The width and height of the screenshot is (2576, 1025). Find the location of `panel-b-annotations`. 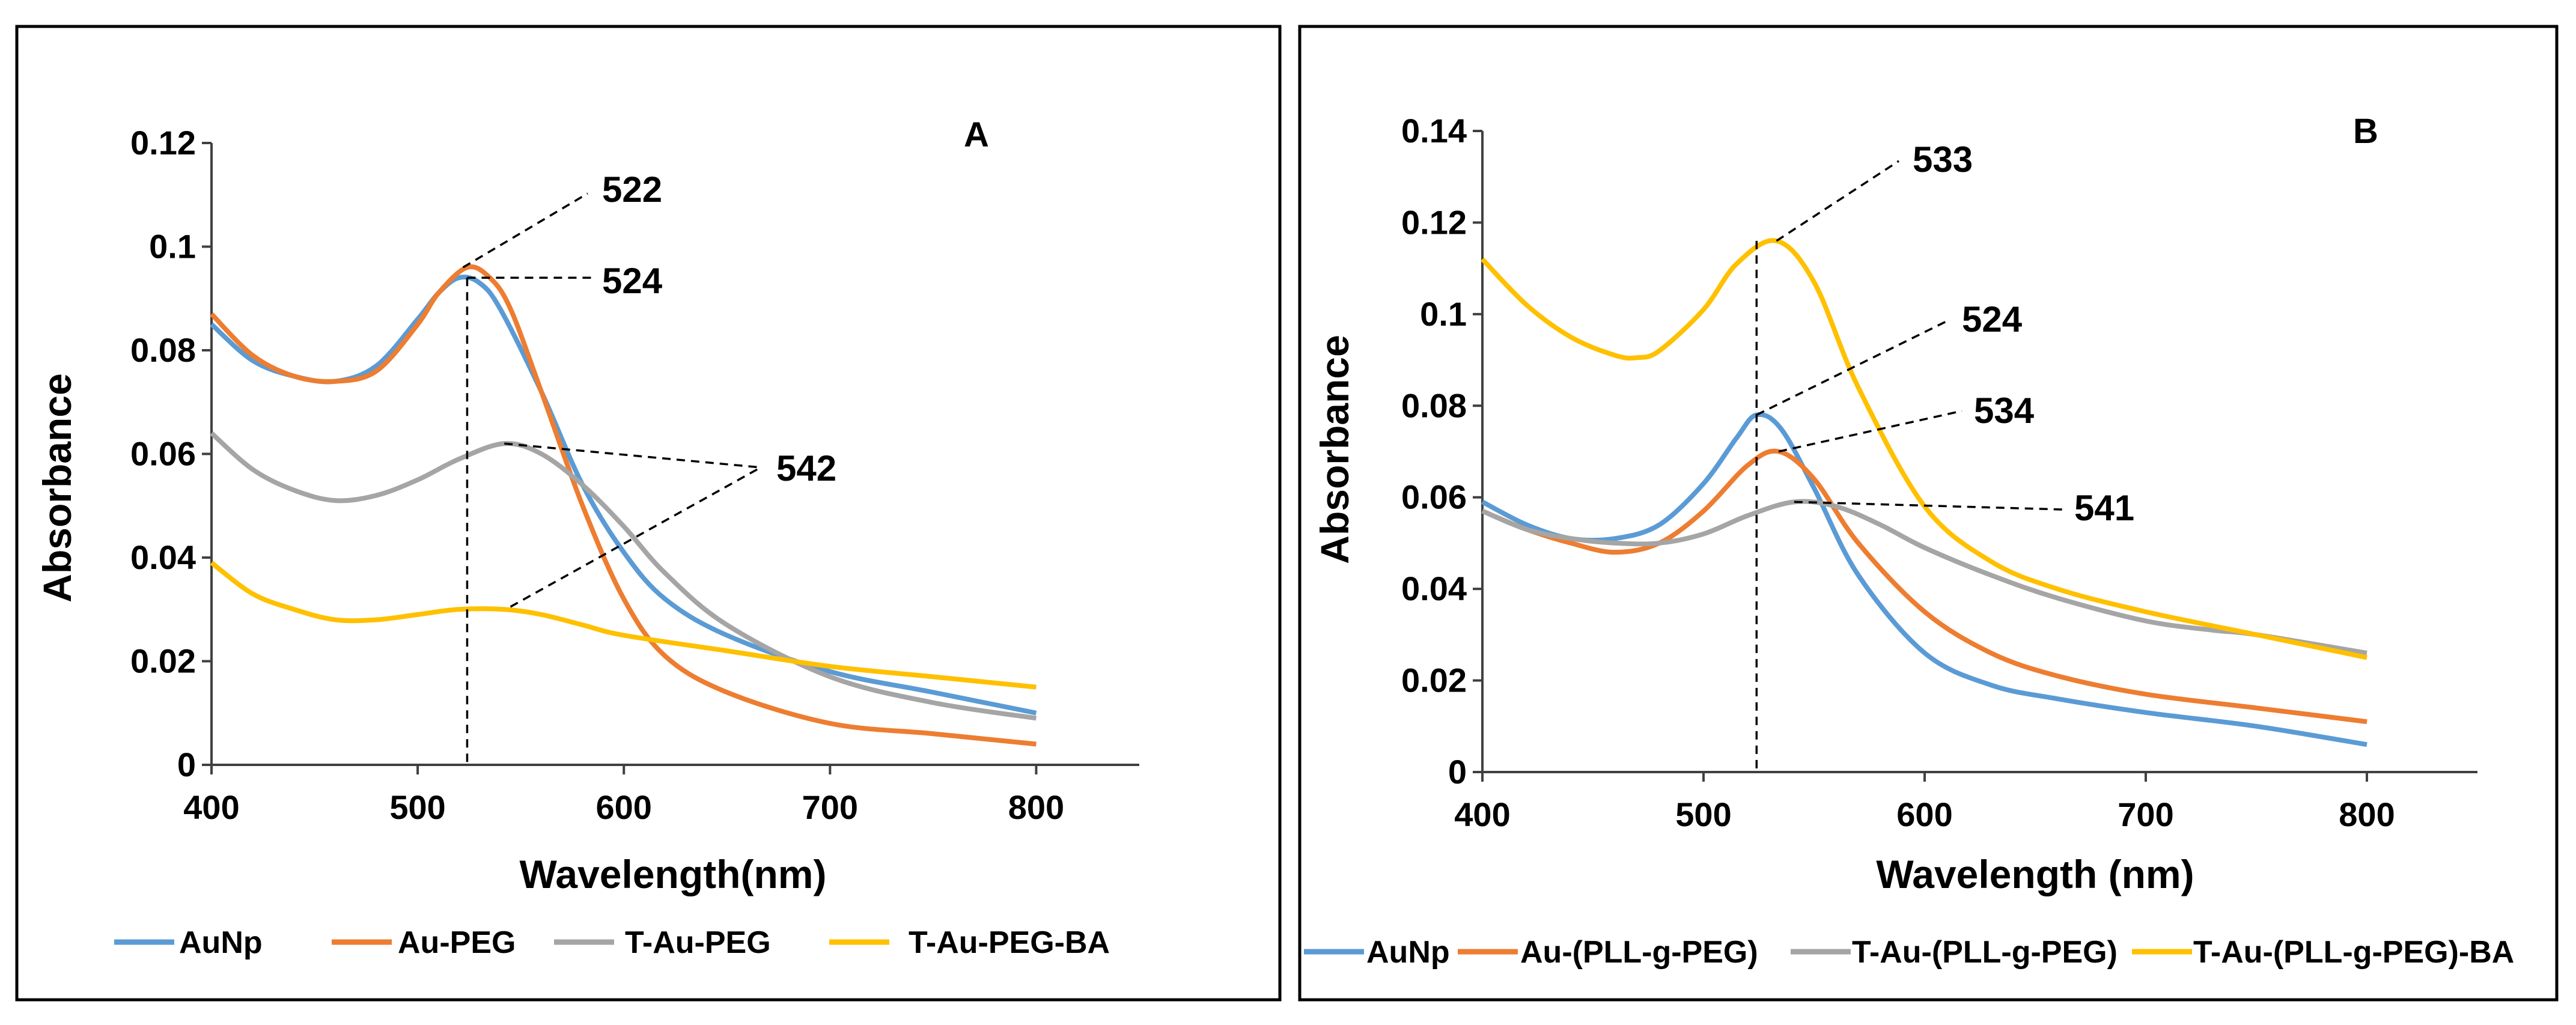

panel-b-annotations is located at coordinates (1909, 466).